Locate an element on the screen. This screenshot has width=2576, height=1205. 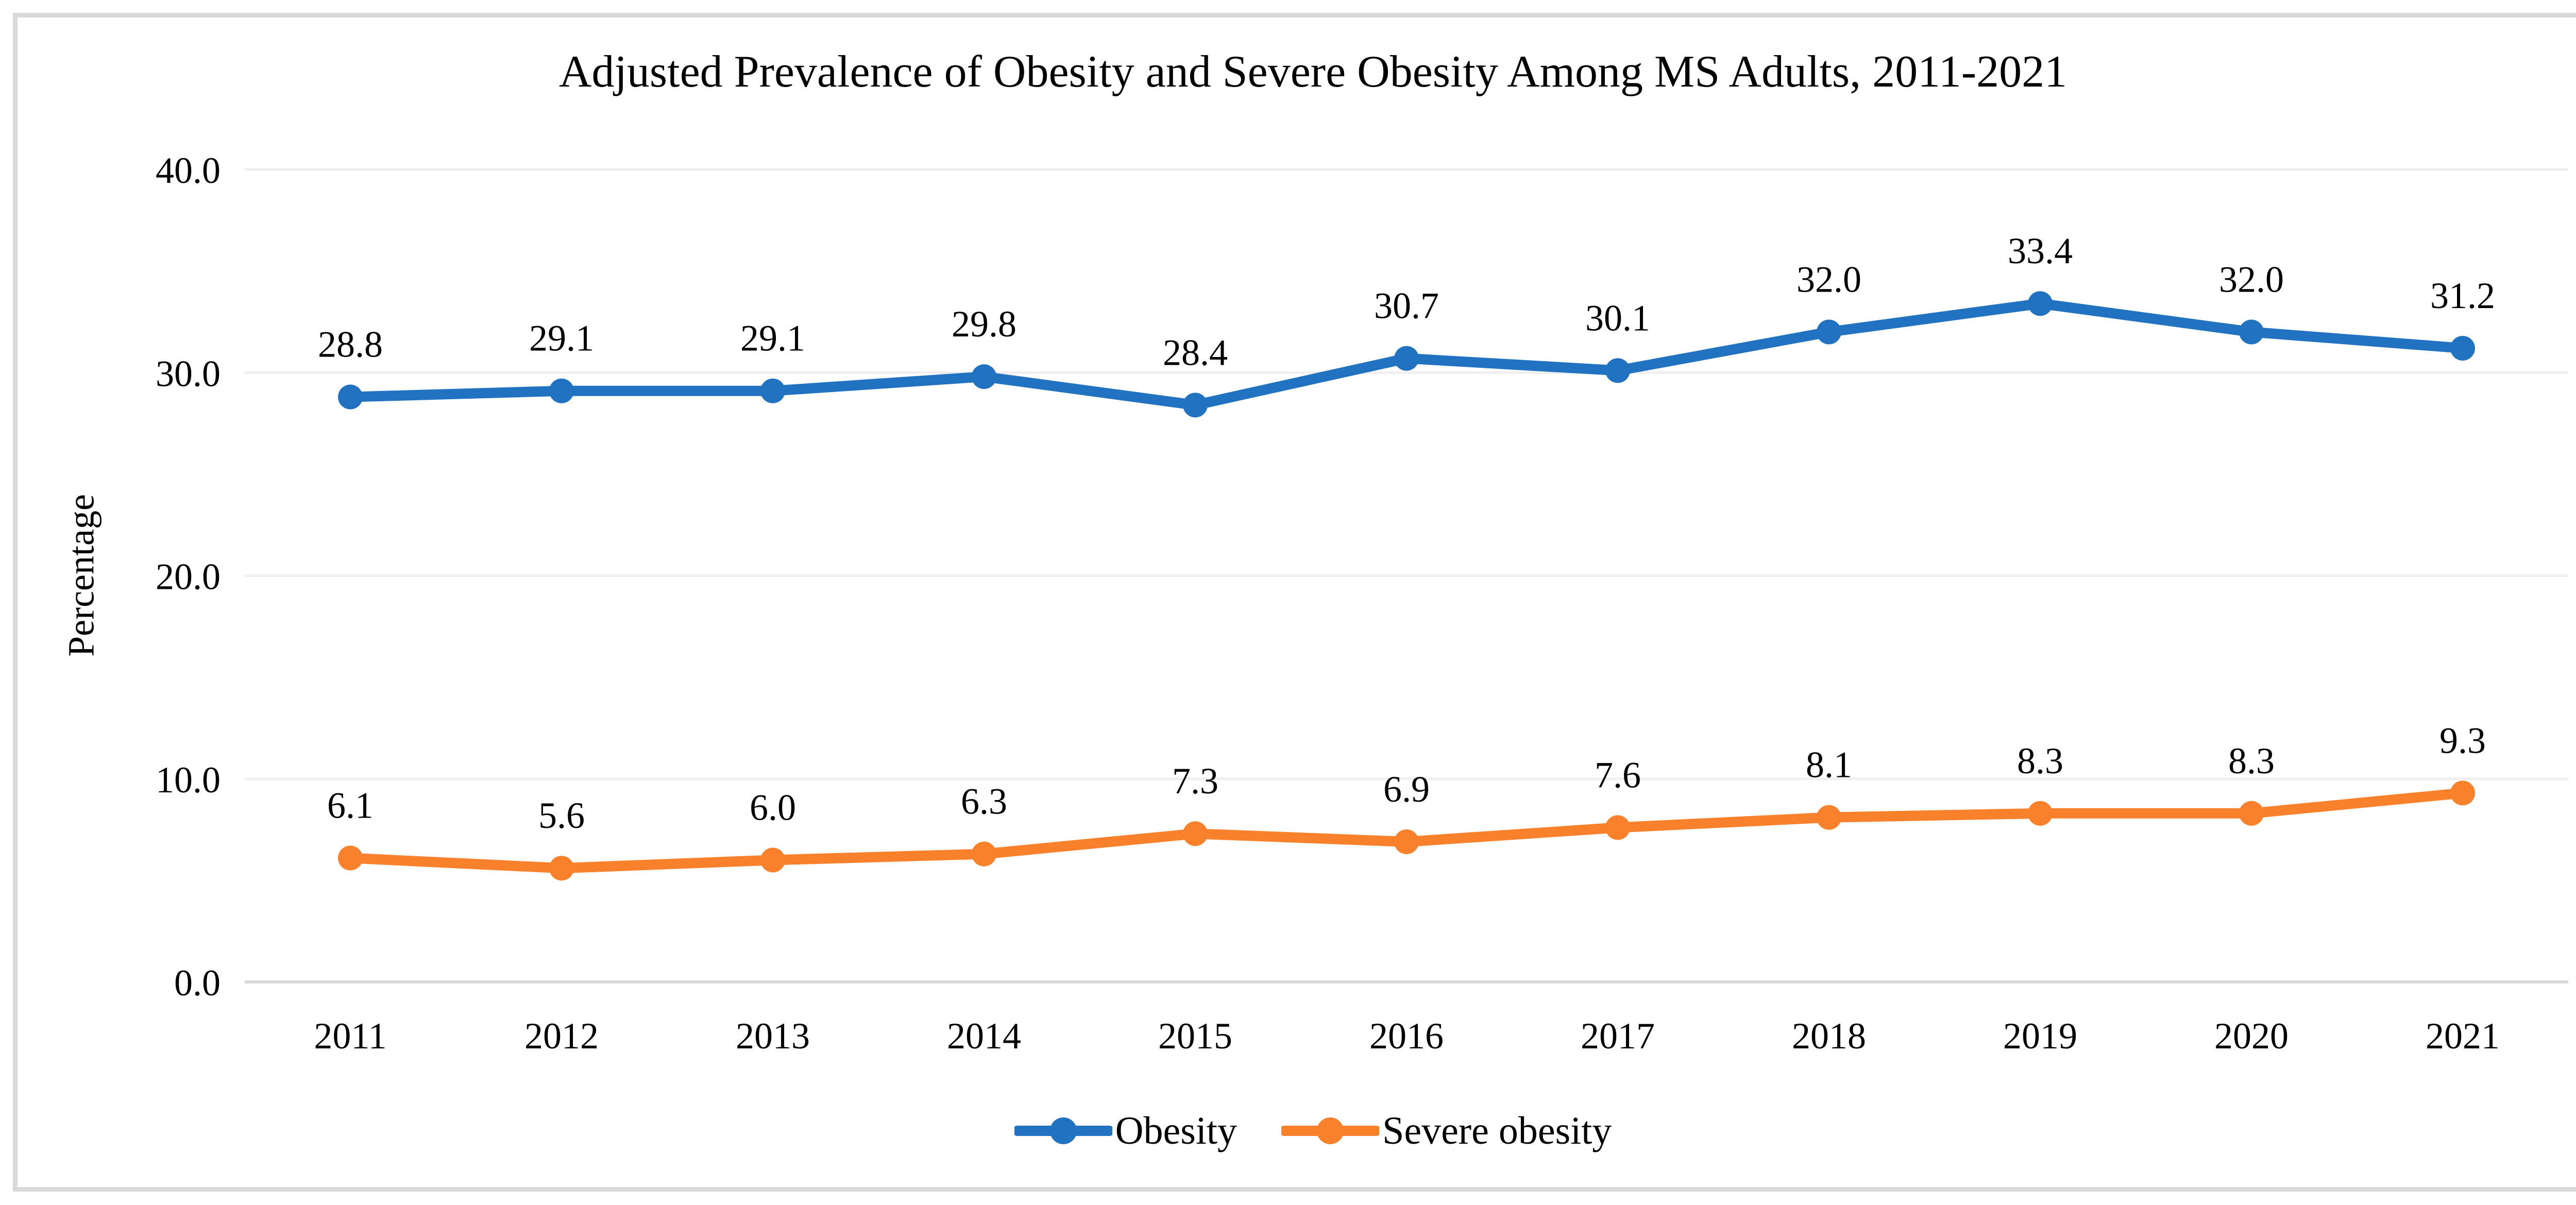
data-label-severe-obesity-2017: 7.6 is located at coordinates (1618, 774).